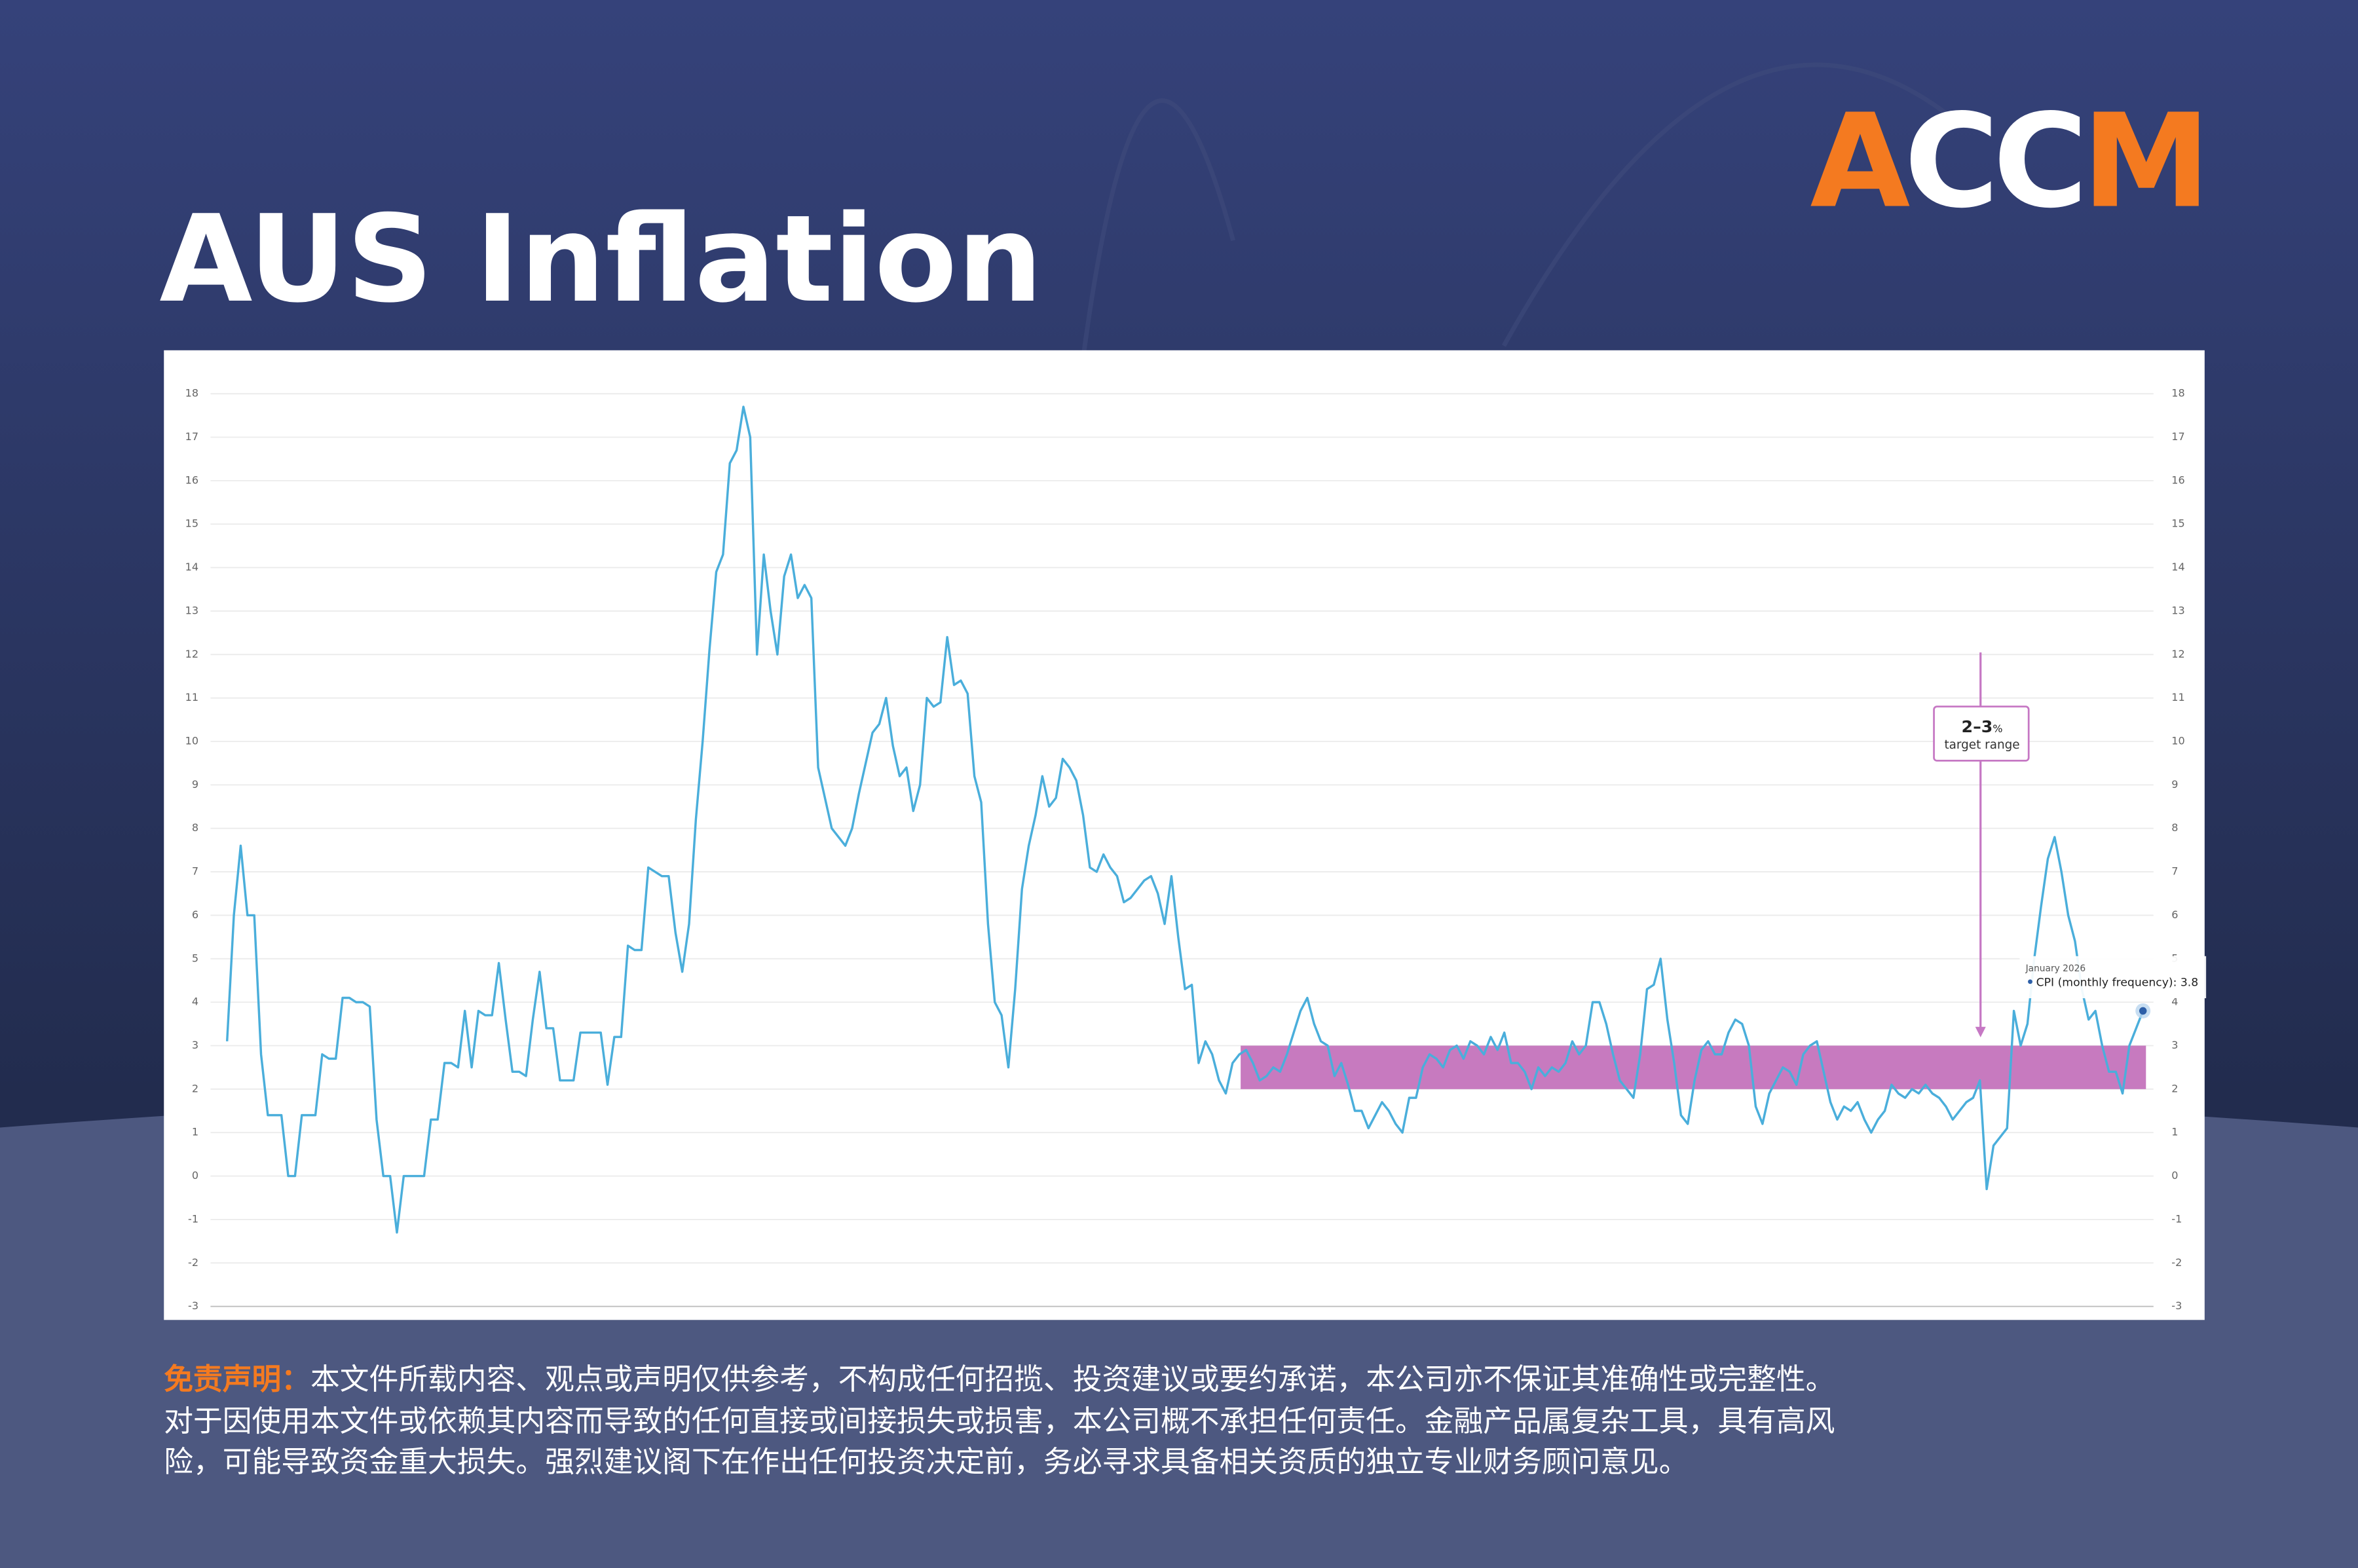 Image resolution: width=2358 pixels, height=1568 pixels. What do you see at coordinates (2175, 914) in the screenshot?
I see `y2-tick-label: 6` at bounding box center [2175, 914].